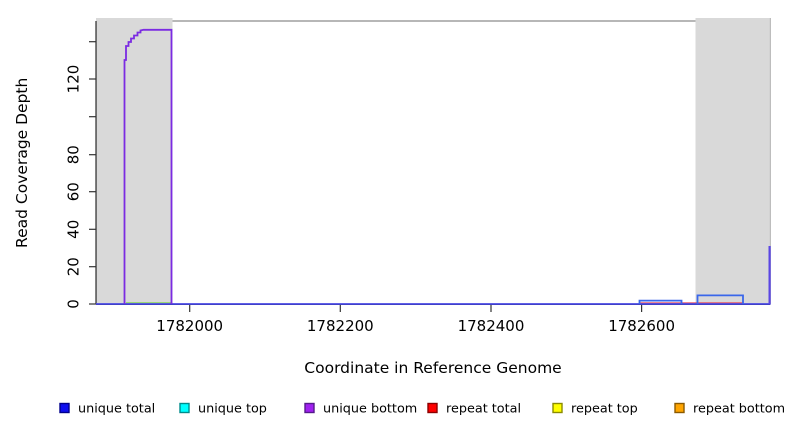 The image size is (792, 432). I want to click on legend-item-repeat-bottom: repeat bottom, so click(729, 409).